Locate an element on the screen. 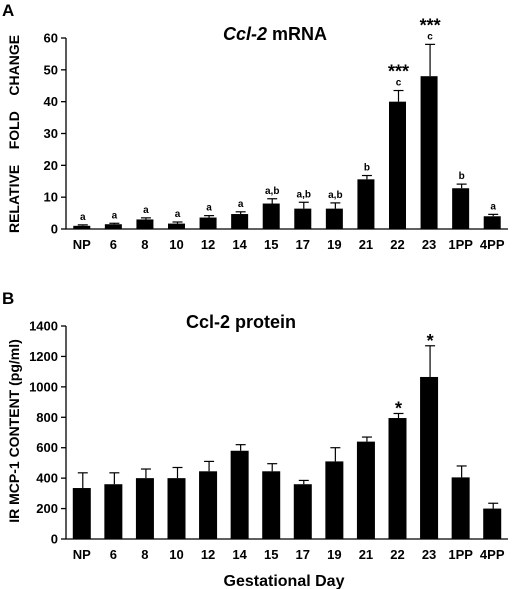  a-x-tick-label: 1PP is located at coordinates (460, 244).